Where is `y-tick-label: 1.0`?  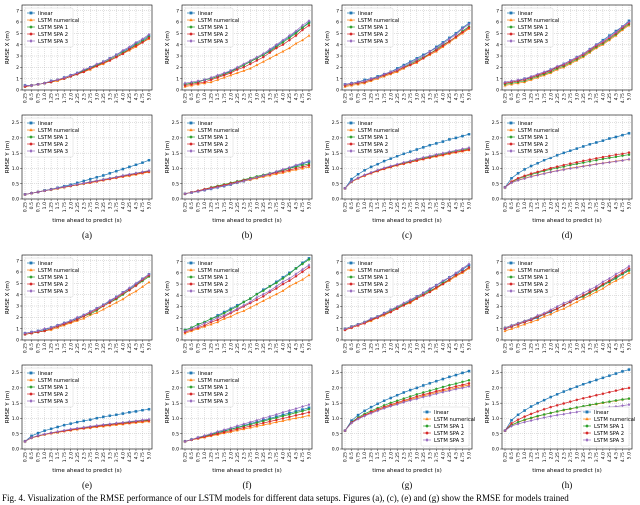 y-tick-label: 1.0 is located at coordinates (335, 169).